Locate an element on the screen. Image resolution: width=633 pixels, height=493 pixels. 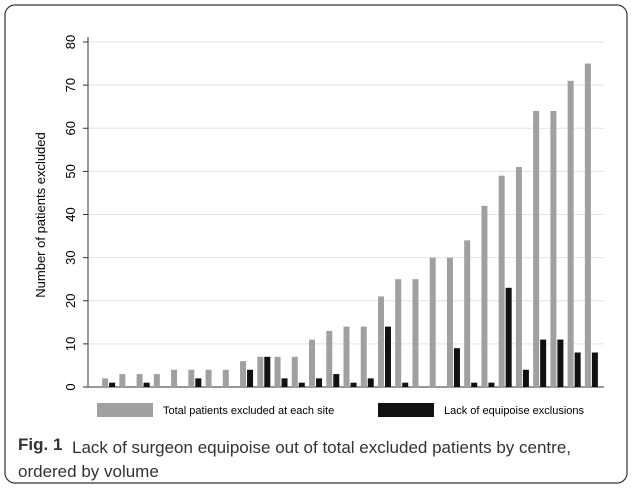
y-axis-title: Number of patients excluded is located at coordinates (40, 214).